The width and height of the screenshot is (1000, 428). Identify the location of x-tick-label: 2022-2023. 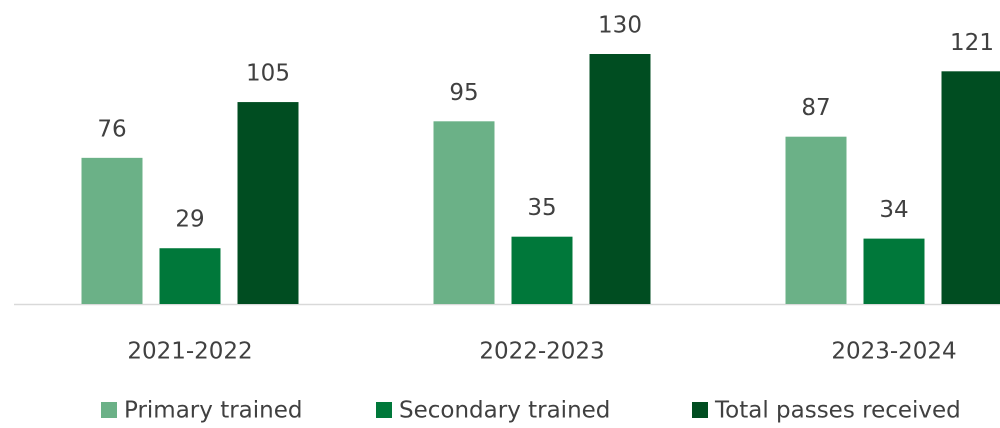
(541, 352).